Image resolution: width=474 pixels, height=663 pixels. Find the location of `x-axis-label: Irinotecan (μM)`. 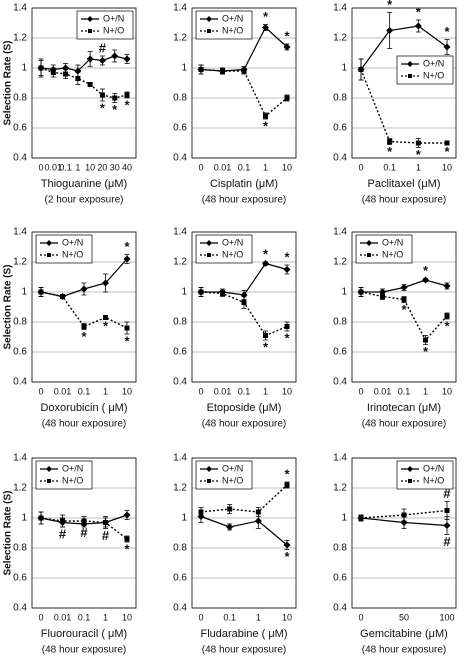

x-axis-label: Irinotecan (μM) is located at coordinates (404, 408).